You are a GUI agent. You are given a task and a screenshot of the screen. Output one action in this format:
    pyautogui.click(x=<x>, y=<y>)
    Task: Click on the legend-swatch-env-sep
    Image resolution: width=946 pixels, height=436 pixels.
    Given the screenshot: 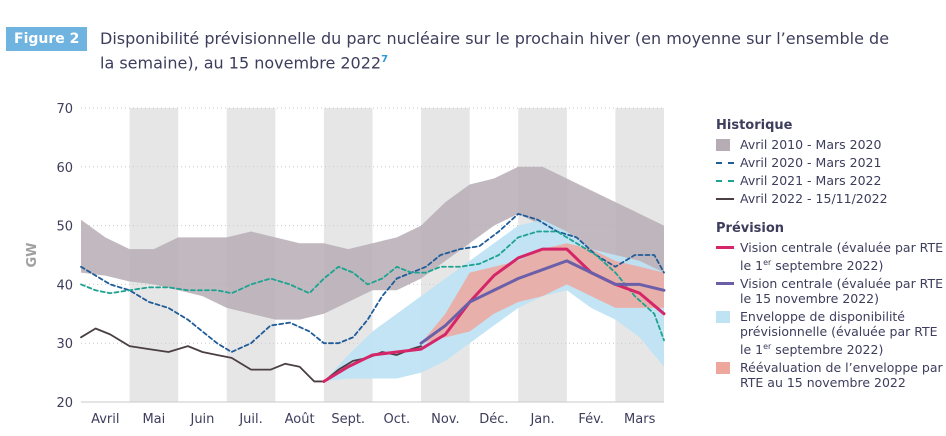 What is the action you would take?
    pyautogui.click(x=723, y=316)
    